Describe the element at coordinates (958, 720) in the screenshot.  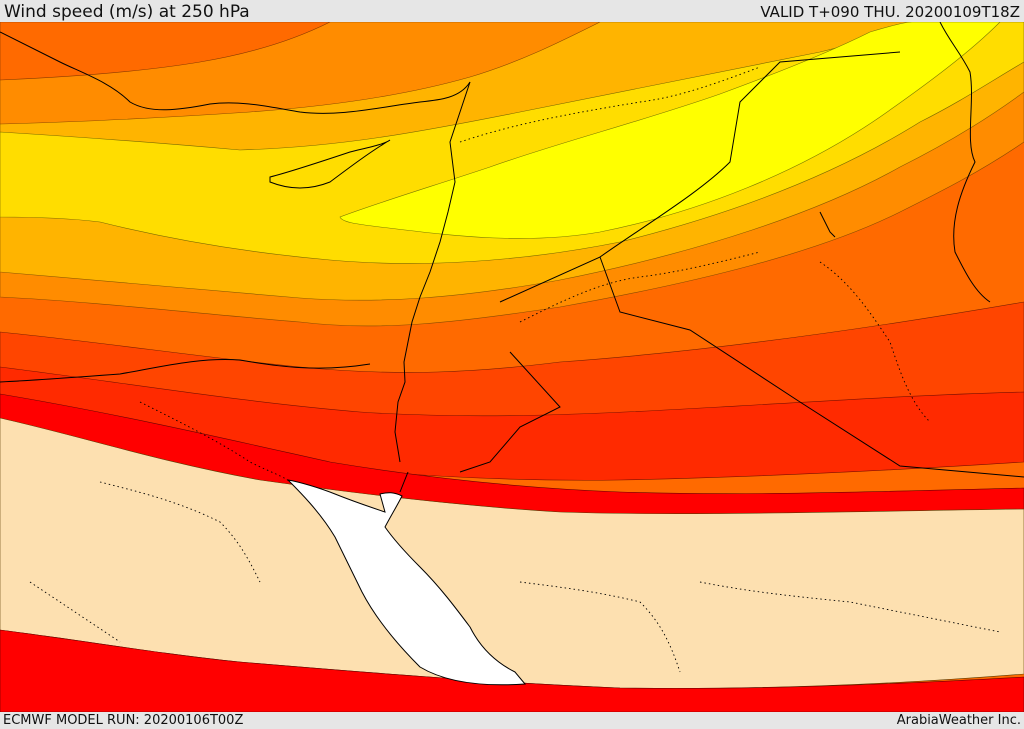
I see `credit-label: ArabiaWeather Inc.` at that location.